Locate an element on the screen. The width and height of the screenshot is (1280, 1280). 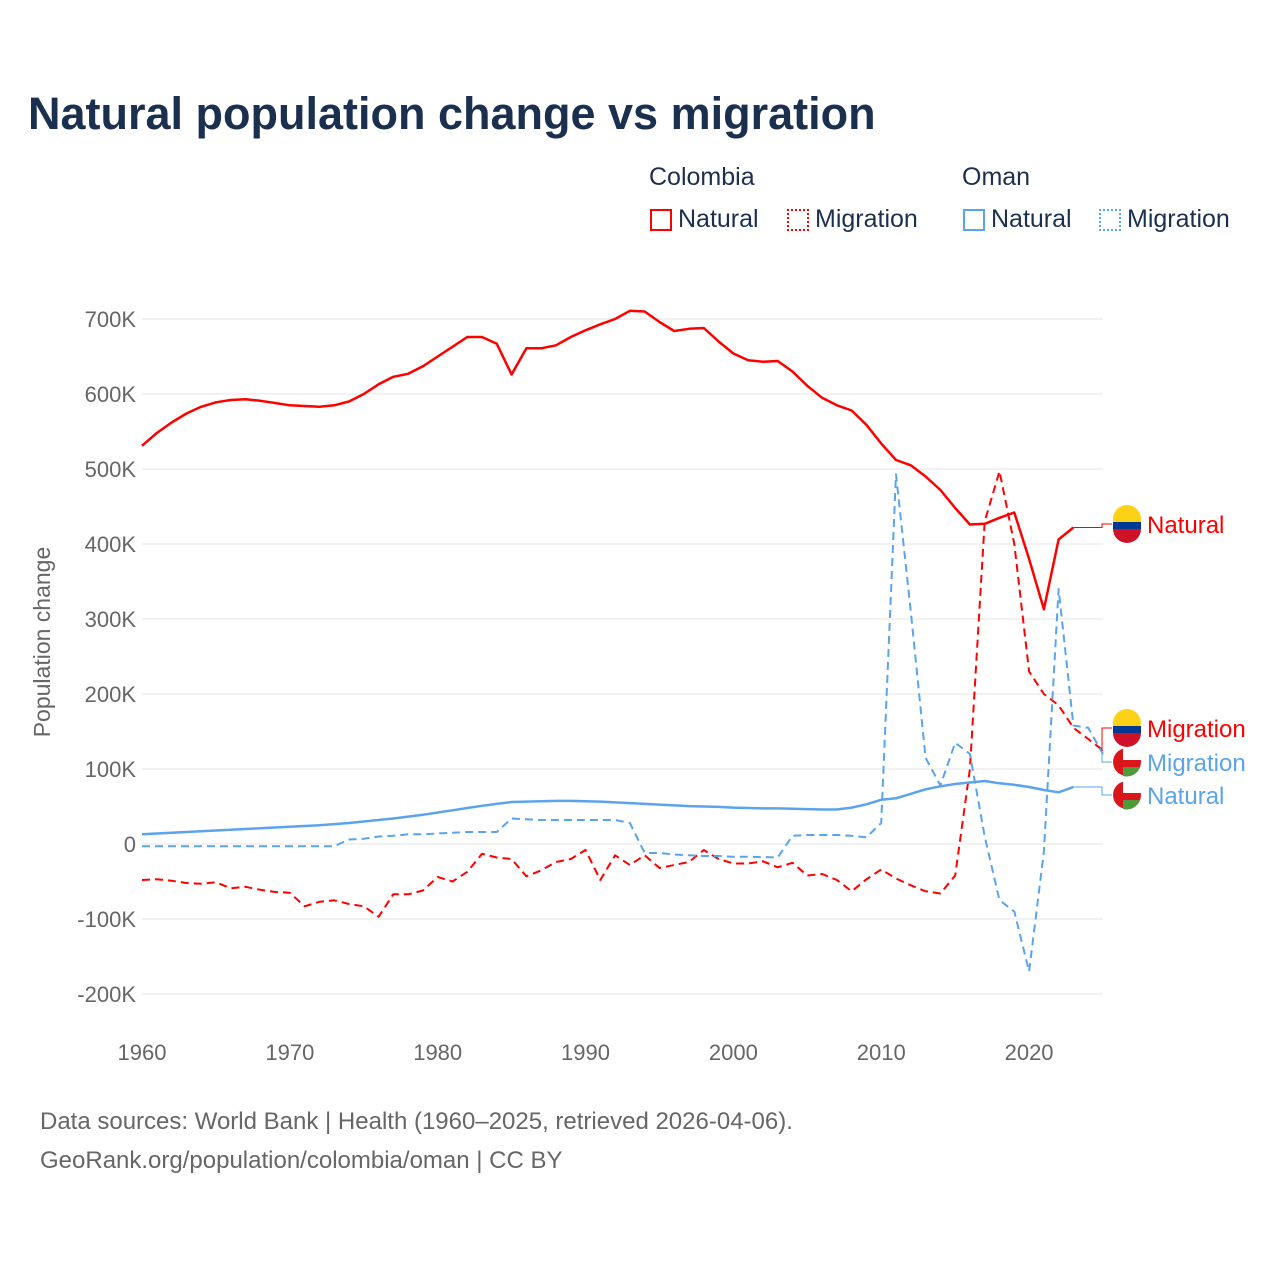
legend-oman-migration: Migration is located at coordinates (1164, 219).